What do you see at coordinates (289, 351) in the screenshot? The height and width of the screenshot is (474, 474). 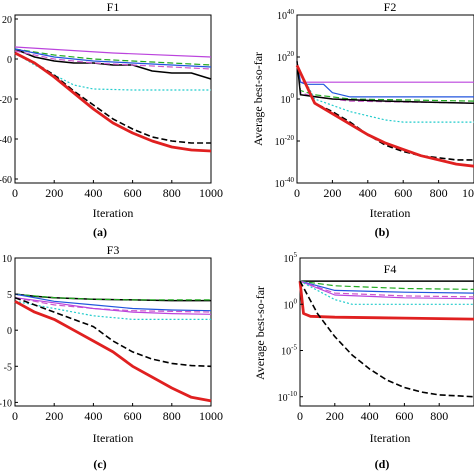 I see `y-tick-label: 10⁻⁵` at bounding box center [289, 351].